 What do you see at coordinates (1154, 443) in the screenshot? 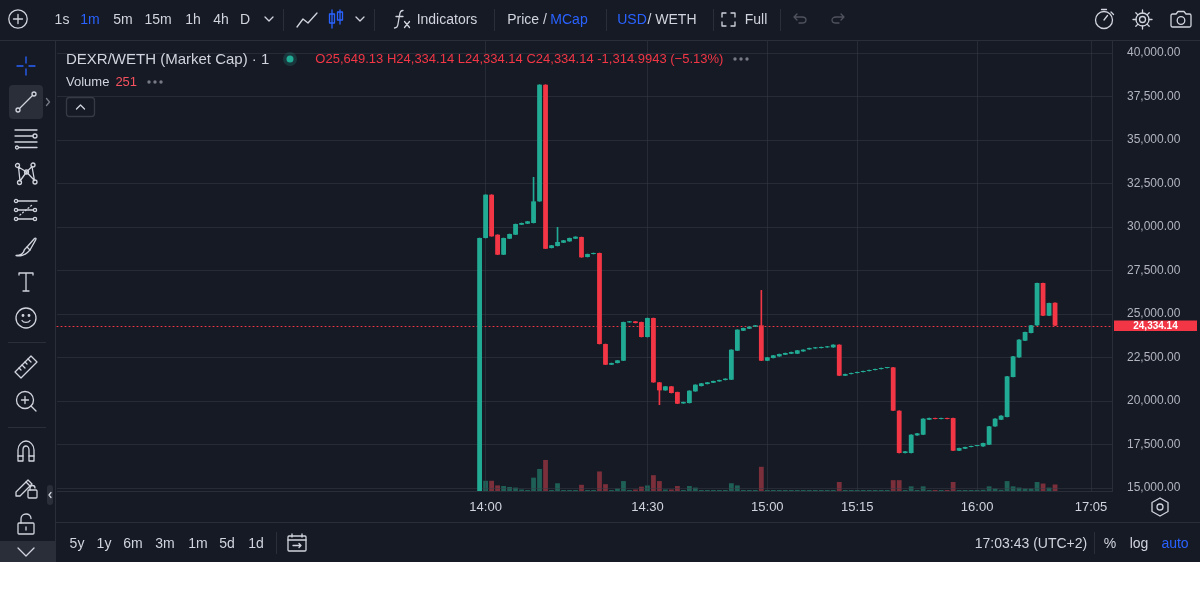
I see `y-tick-label: 17,500.00` at bounding box center [1154, 443].